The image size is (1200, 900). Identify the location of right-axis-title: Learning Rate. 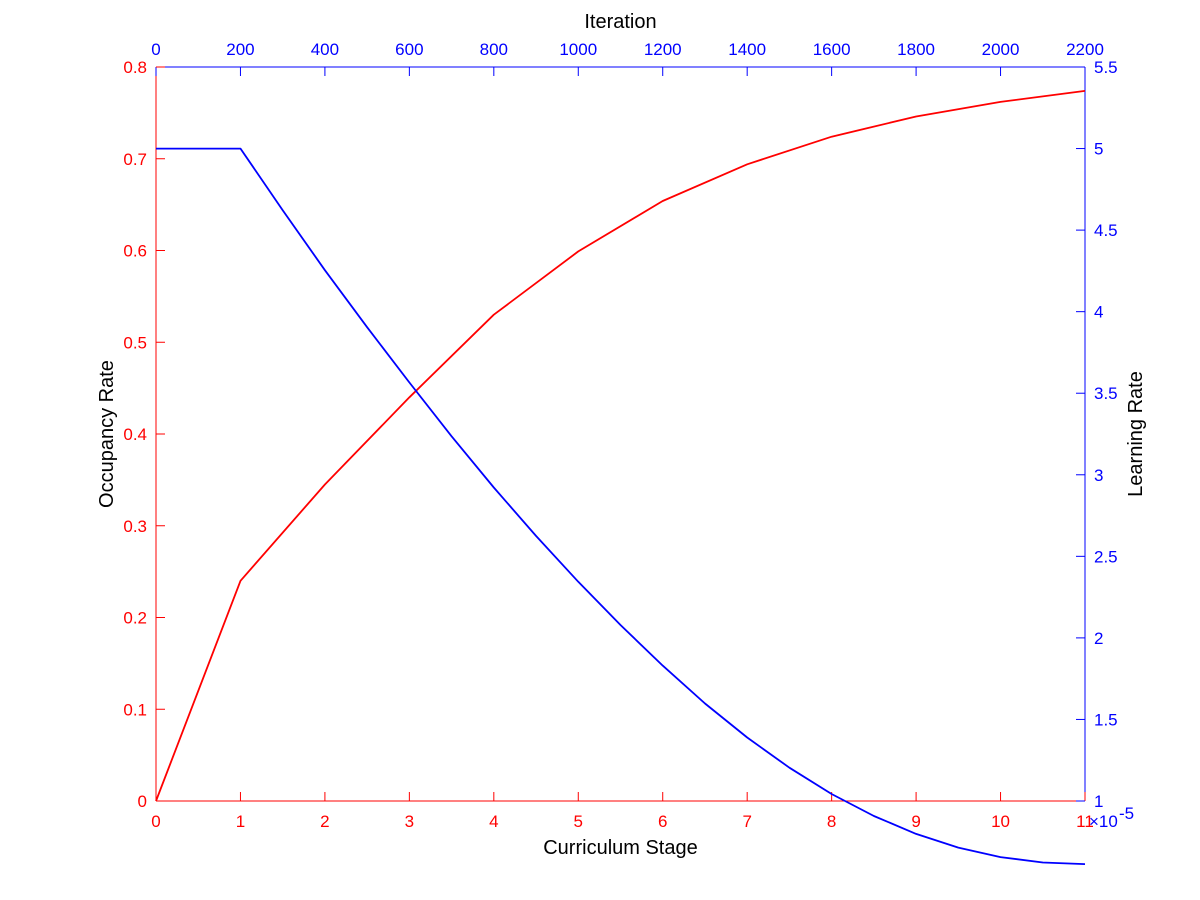
(1136, 434).